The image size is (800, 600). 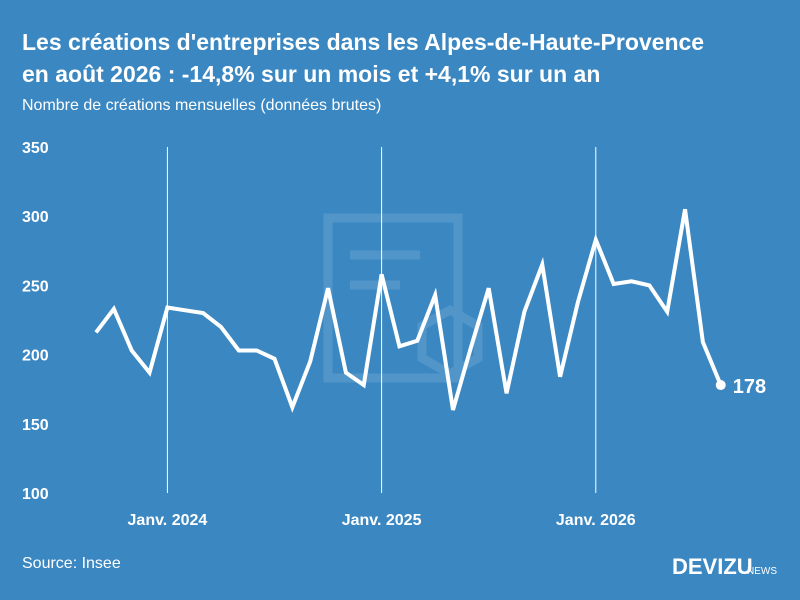 I want to click on end-point, so click(x=720, y=385).